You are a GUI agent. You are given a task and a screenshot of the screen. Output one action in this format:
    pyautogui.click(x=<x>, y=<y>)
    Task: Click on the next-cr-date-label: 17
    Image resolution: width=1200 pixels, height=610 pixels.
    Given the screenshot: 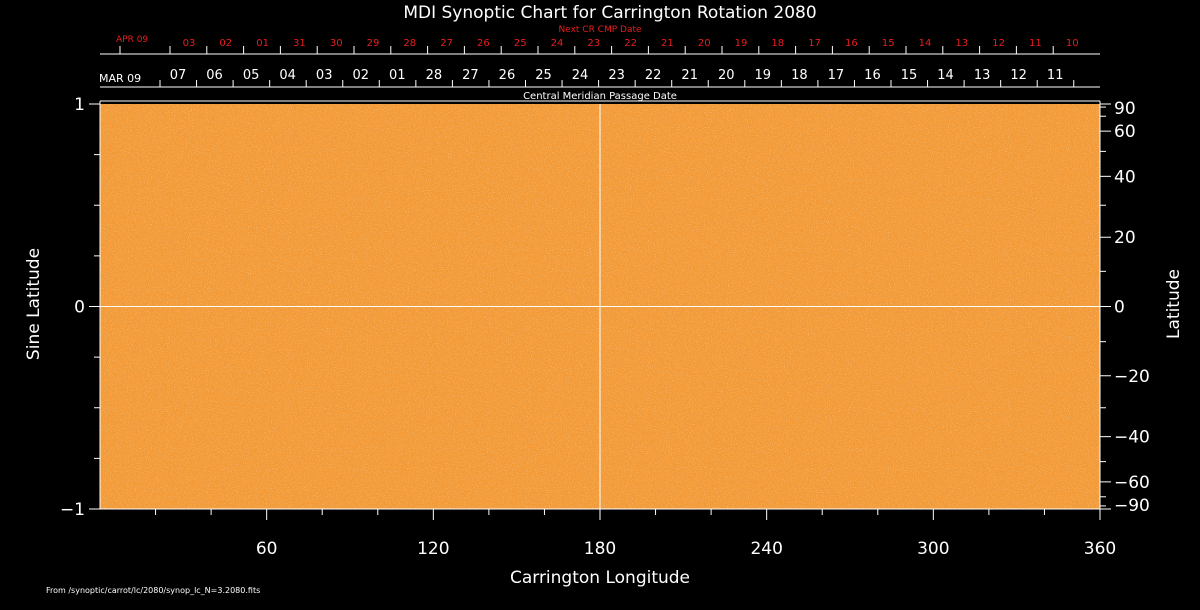 What is the action you would take?
    pyautogui.click(x=814, y=43)
    